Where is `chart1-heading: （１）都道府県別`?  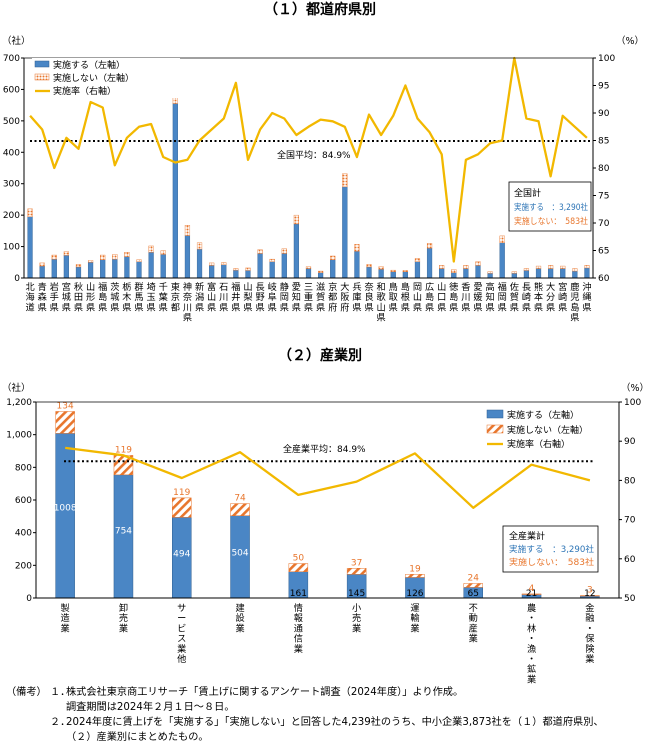 chart1-heading: （１）都道府県別 is located at coordinates (320, 9).